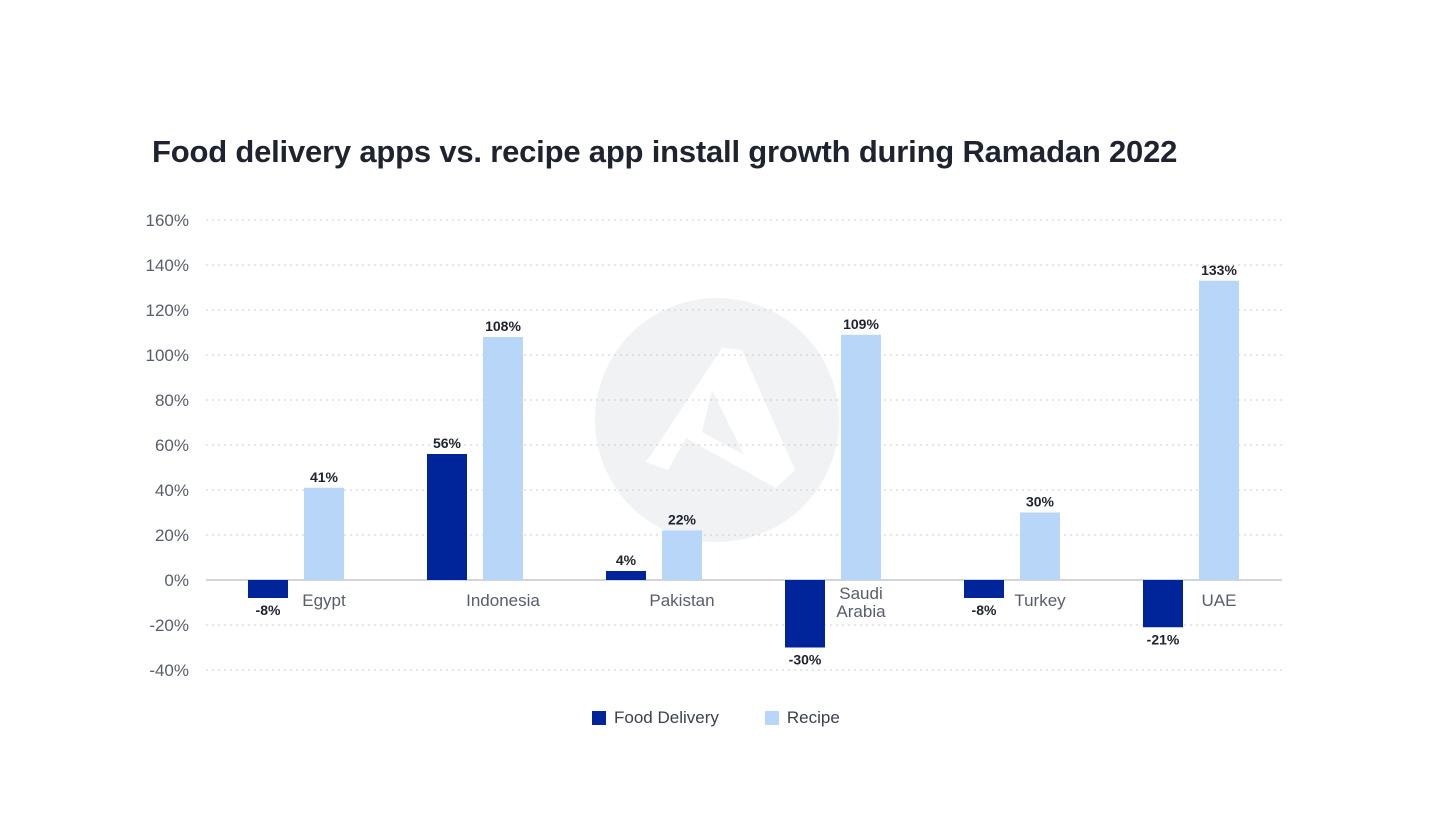 This screenshot has height=834, width=1436. Describe the element at coordinates (167, 310) in the screenshot. I see `y-tick-label: 120%` at that location.